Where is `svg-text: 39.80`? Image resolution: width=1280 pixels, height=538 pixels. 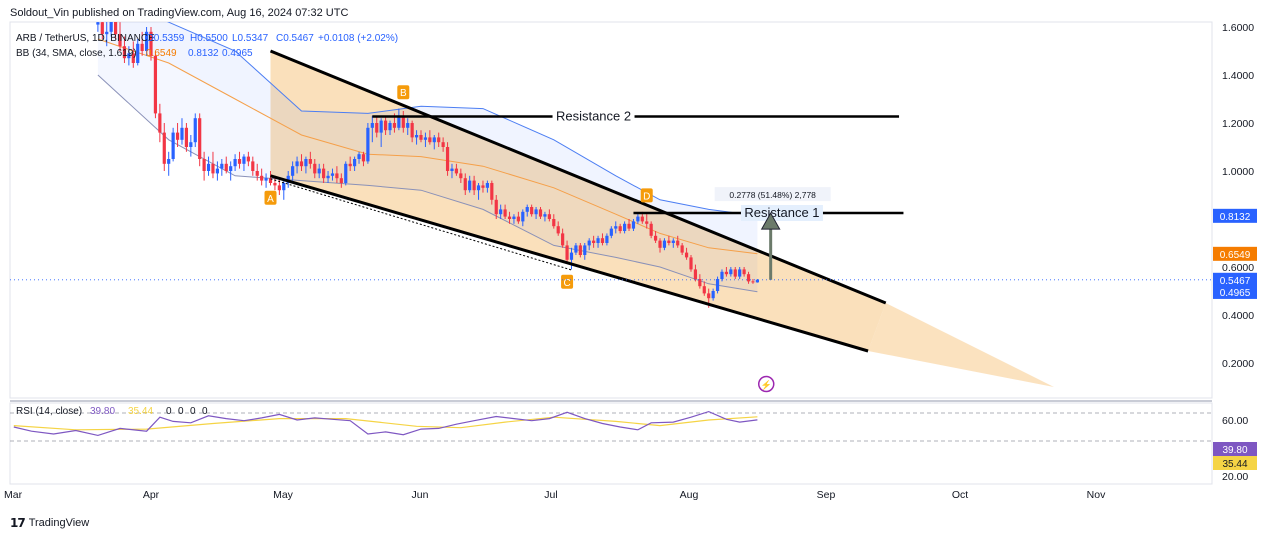
svg-text: 39.80 is located at coordinates (1234, 450).